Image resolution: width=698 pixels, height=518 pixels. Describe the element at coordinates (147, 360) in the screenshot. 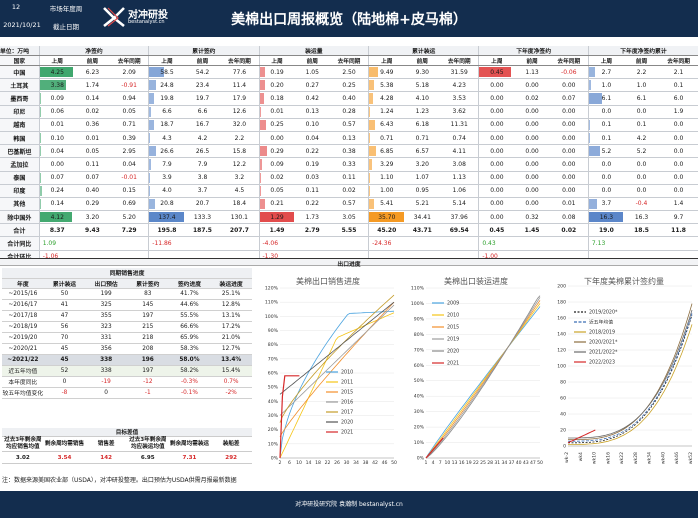

I see `progress-cell: 196` at that location.